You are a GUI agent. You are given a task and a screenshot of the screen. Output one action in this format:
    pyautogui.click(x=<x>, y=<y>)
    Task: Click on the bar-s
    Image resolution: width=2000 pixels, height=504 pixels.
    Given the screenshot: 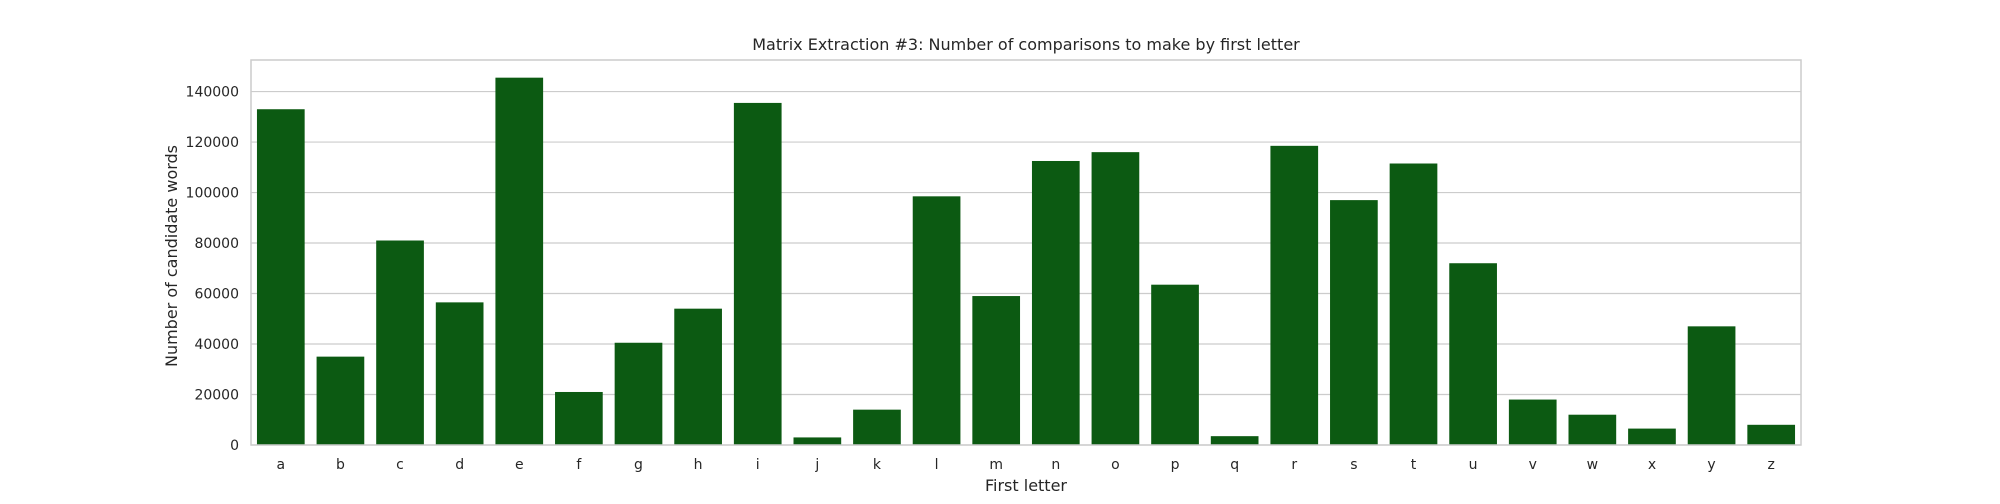 What is the action you would take?
    pyautogui.click(x=1354, y=322)
    